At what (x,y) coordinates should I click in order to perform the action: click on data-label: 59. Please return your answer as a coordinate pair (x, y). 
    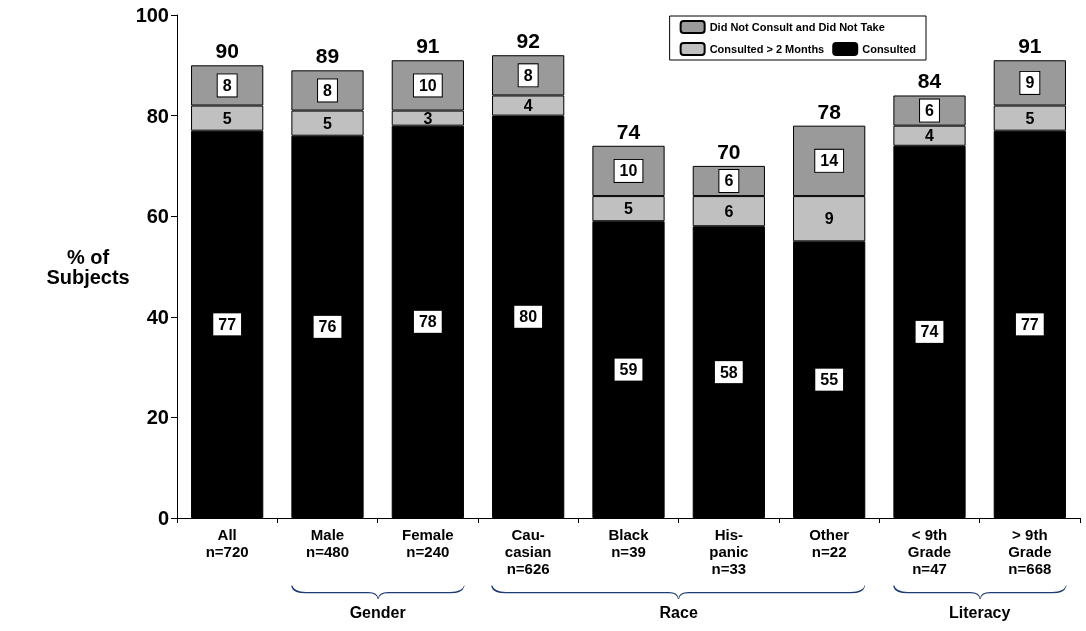
    Looking at the image, I should click on (628, 370).